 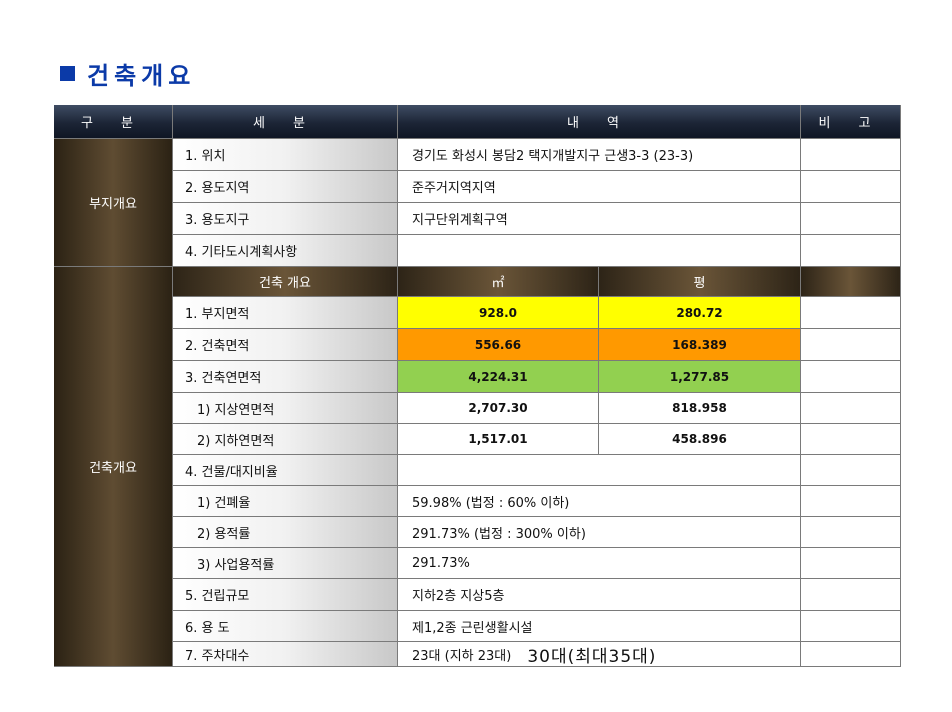 I want to click on text-row-sub: 6. 용 도, so click(x=285, y=626).